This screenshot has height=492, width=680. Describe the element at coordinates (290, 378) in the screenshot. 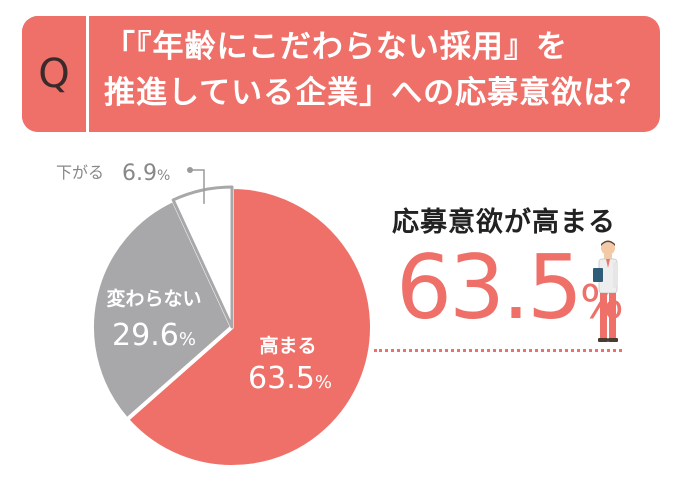

I see `pie-value-0: 63.5%` at that location.